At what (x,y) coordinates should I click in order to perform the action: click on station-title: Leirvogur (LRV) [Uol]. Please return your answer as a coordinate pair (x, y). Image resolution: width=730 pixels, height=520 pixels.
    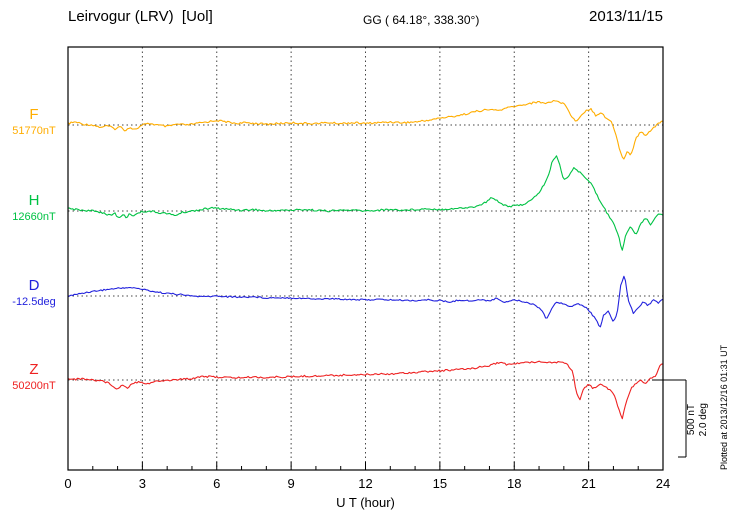
    Looking at the image, I should click on (140, 16).